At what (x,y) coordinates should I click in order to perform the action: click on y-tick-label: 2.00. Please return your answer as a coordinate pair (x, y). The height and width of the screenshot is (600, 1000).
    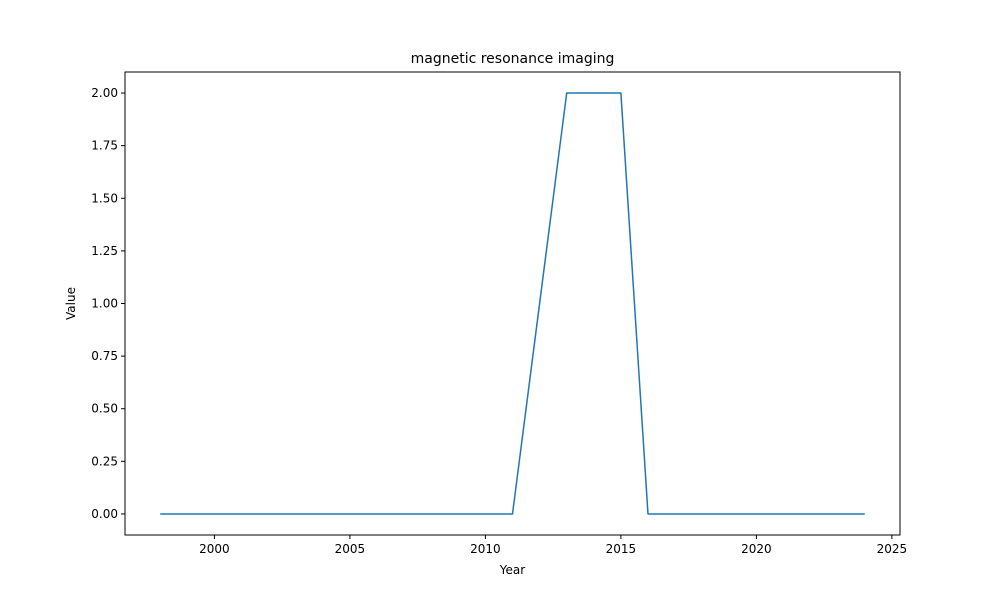
    Looking at the image, I should click on (104, 93).